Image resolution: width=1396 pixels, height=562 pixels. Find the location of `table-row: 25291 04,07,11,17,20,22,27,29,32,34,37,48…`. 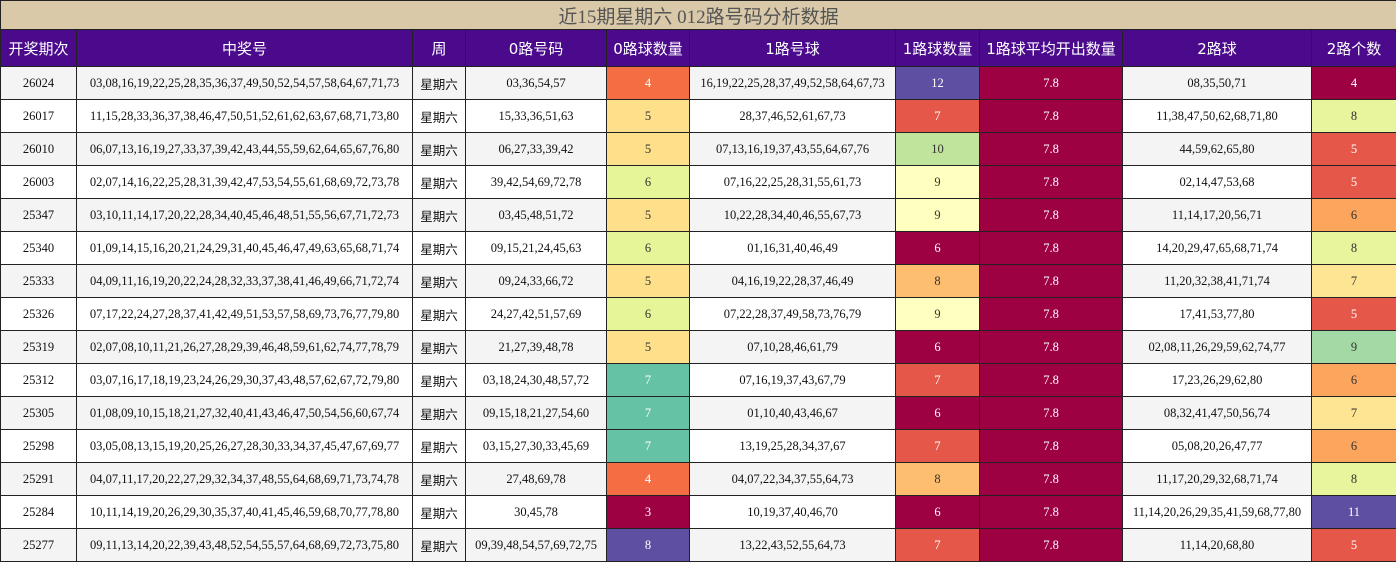

table-row: 25291 04,07,11,17,20,22,27,29,32,34,37,48… is located at coordinates (698, 479).